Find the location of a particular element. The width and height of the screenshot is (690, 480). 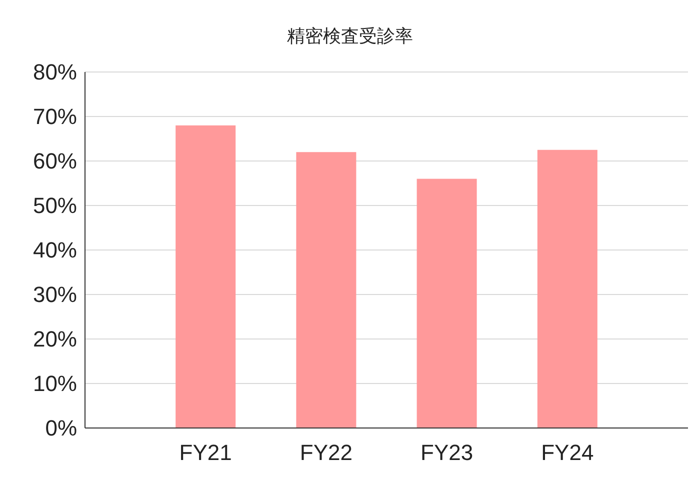

y-tick-label: 10% is located at coordinates (54, 383).